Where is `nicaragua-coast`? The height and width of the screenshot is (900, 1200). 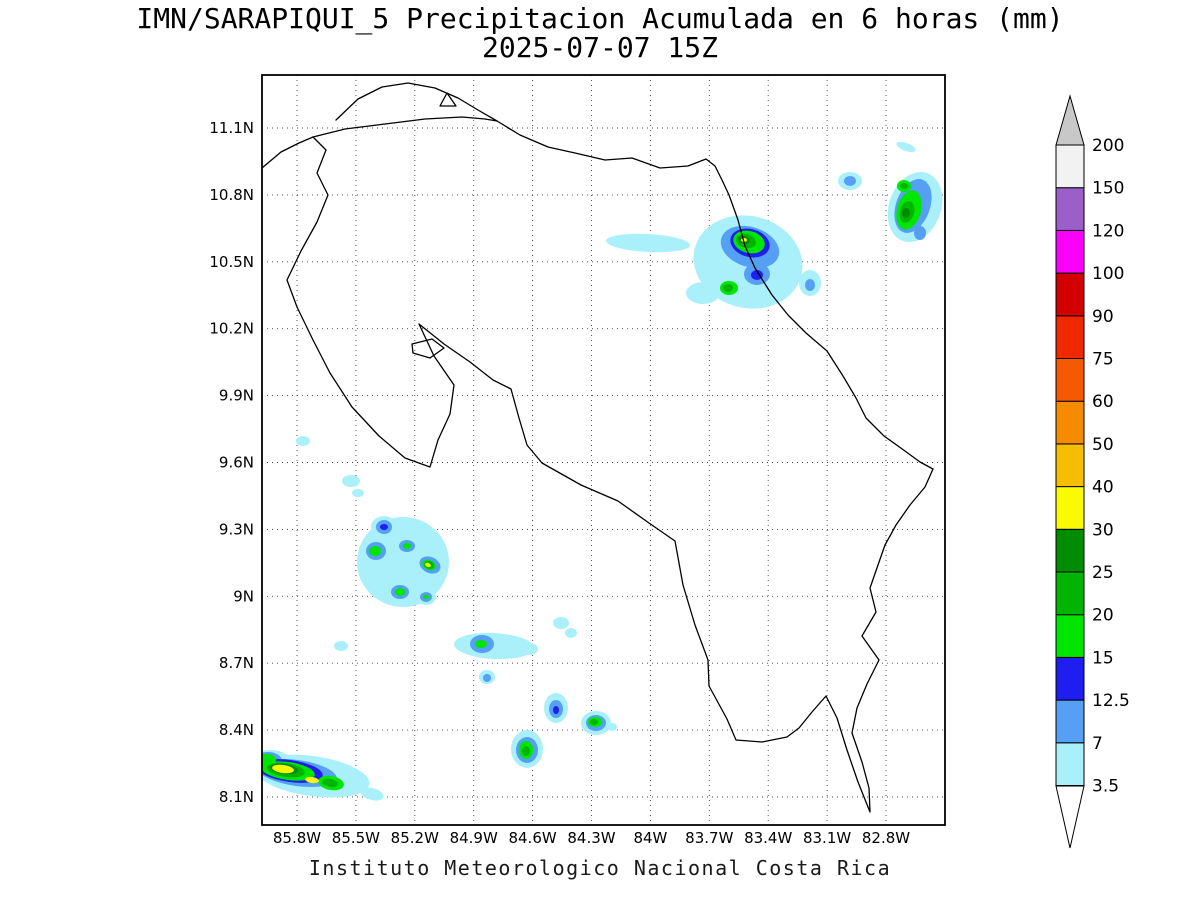
nicaragua-coast is located at coordinates (288, 152).